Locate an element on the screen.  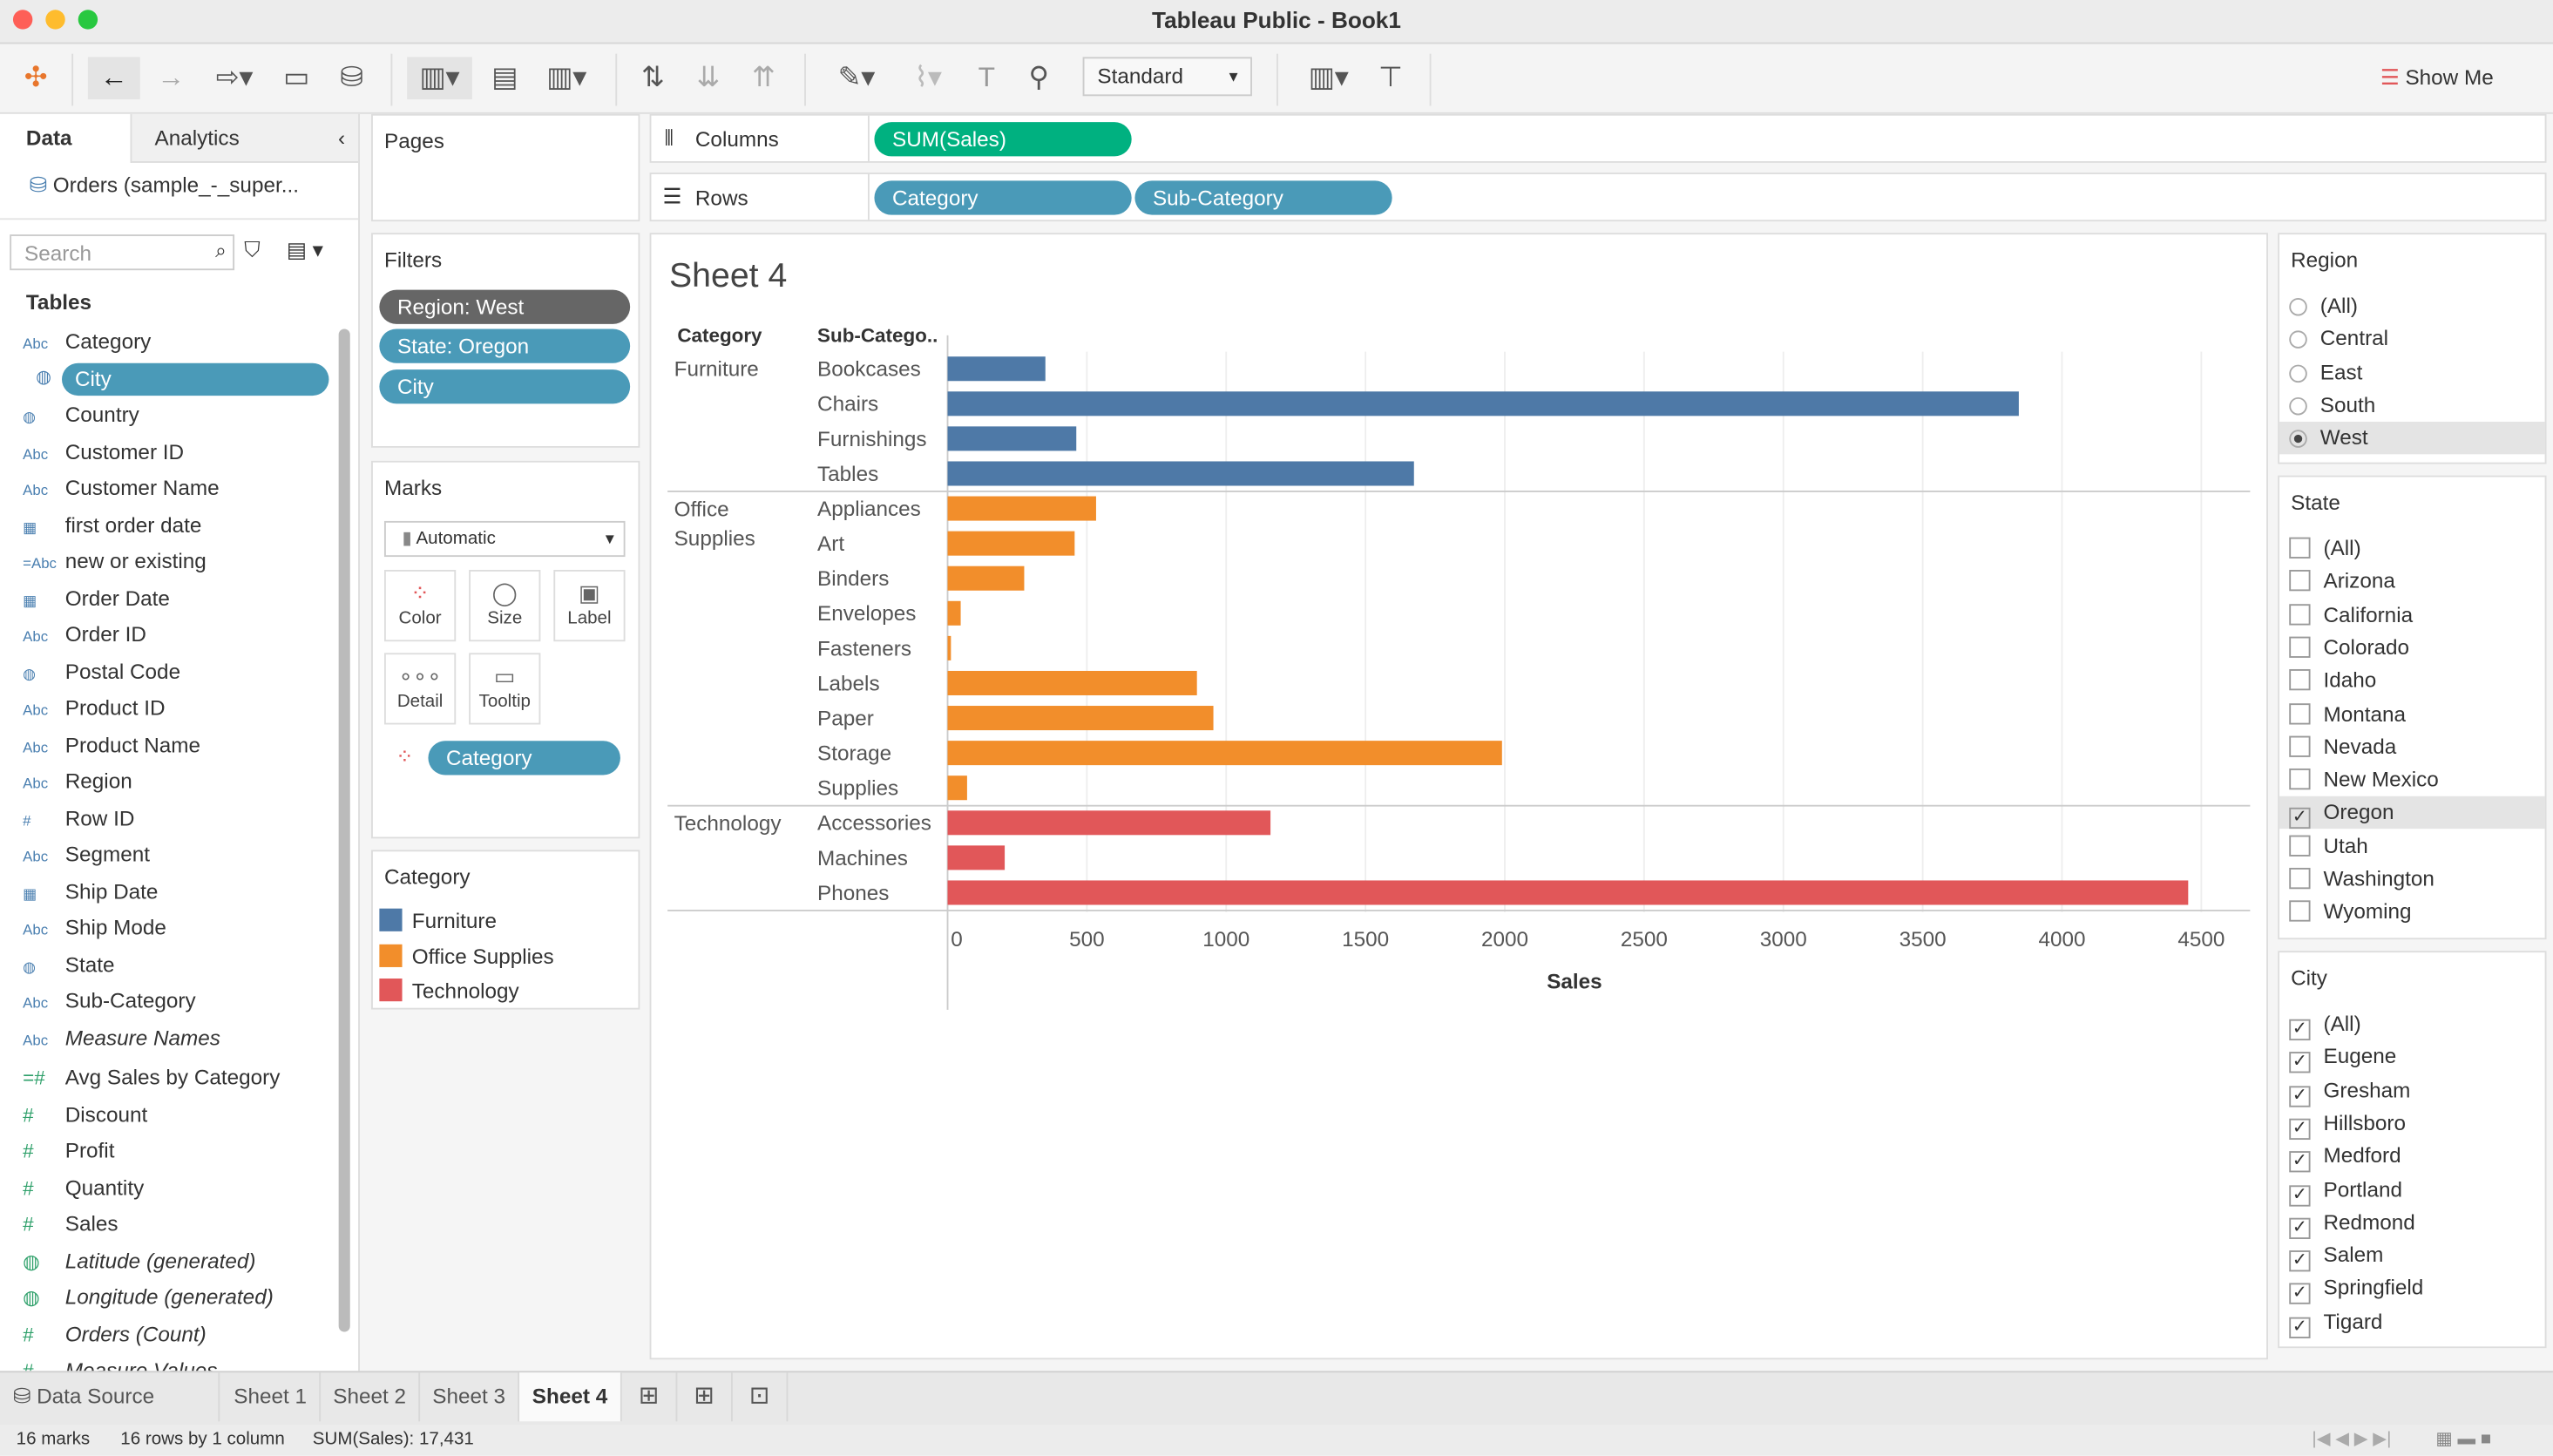
new-story-icon: ⊡ is located at coordinates (761, 1397).